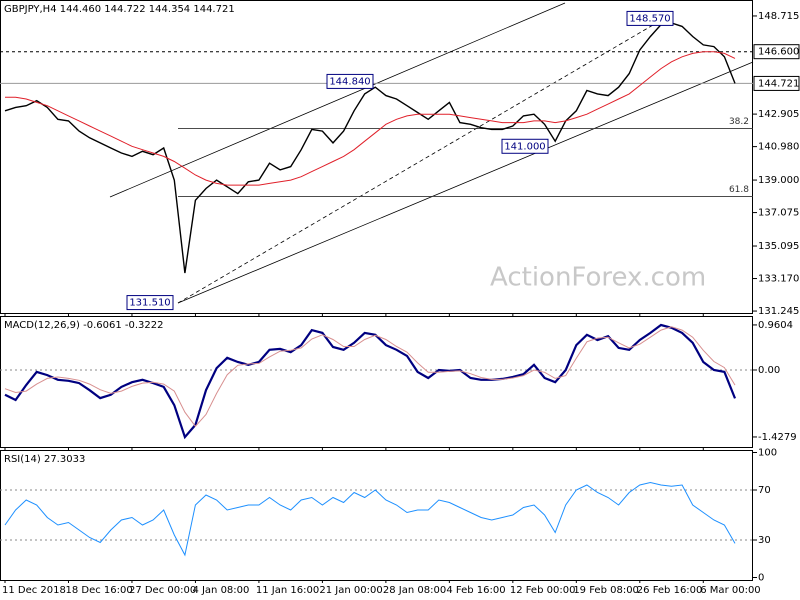 The width and height of the screenshot is (800, 600). What do you see at coordinates (777, 437) in the screenshot?
I see `y-tick-label: -1.4279` at bounding box center [777, 437].